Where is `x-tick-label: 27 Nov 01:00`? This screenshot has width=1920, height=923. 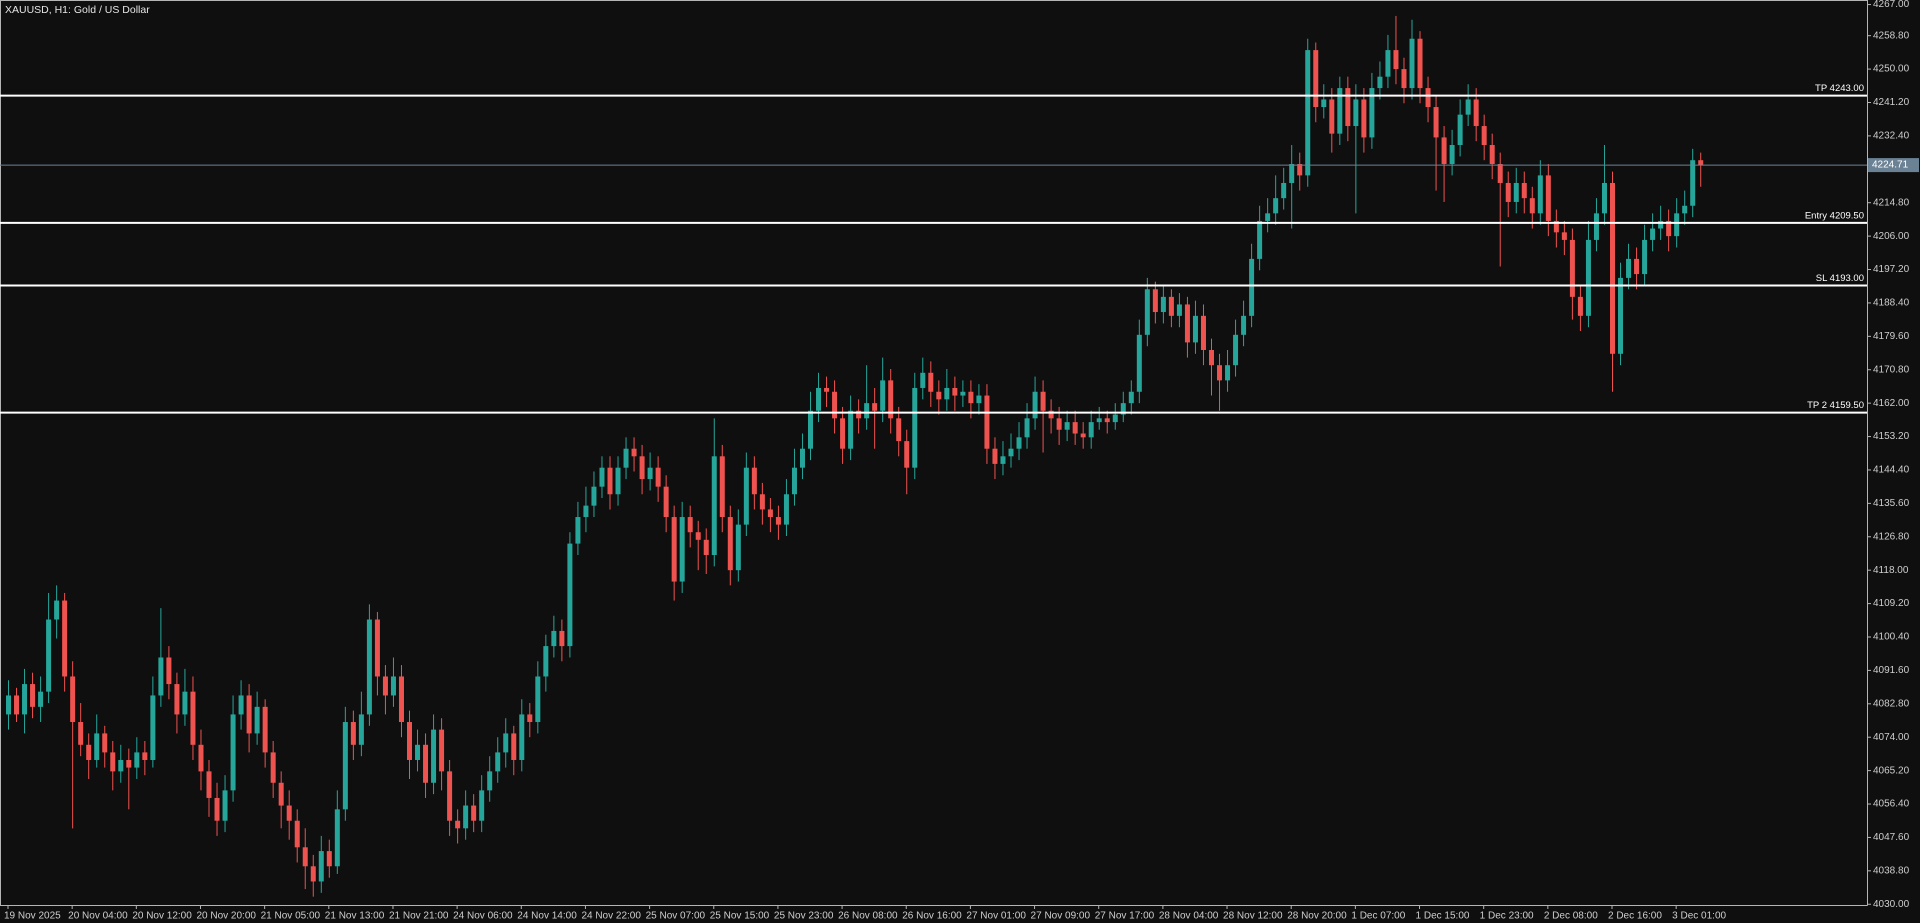
x-tick-label: 27 Nov 01:00 is located at coordinates (996, 916).